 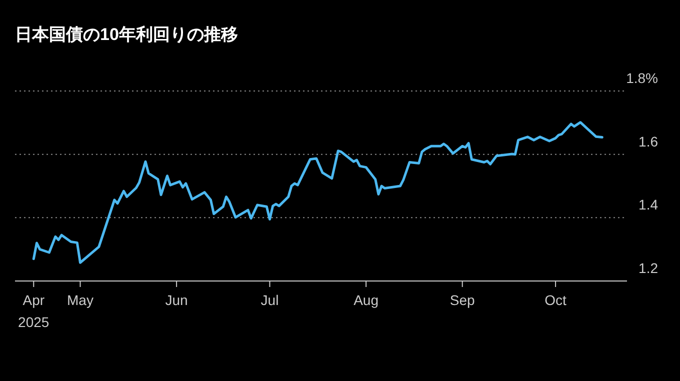 I want to click on y-tick-label: 1.6, so click(x=648, y=141).